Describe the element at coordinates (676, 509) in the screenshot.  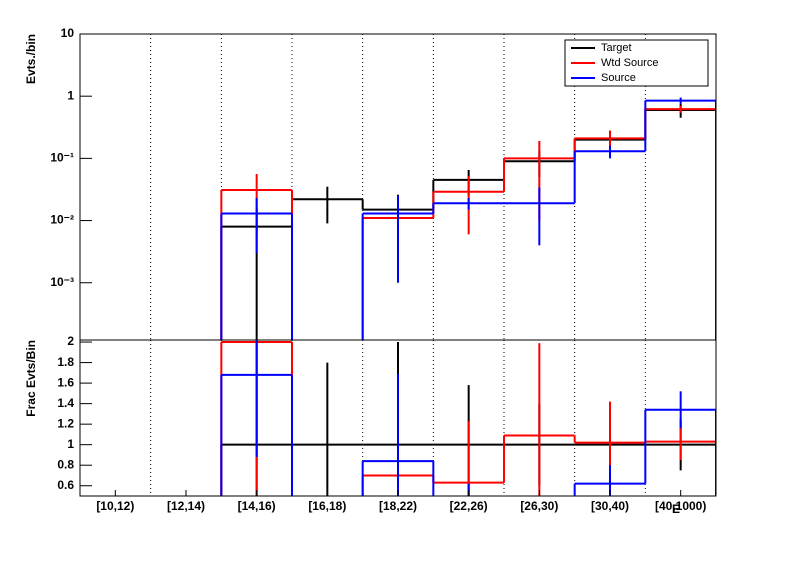
I see `x-axis-title: E` at that location.